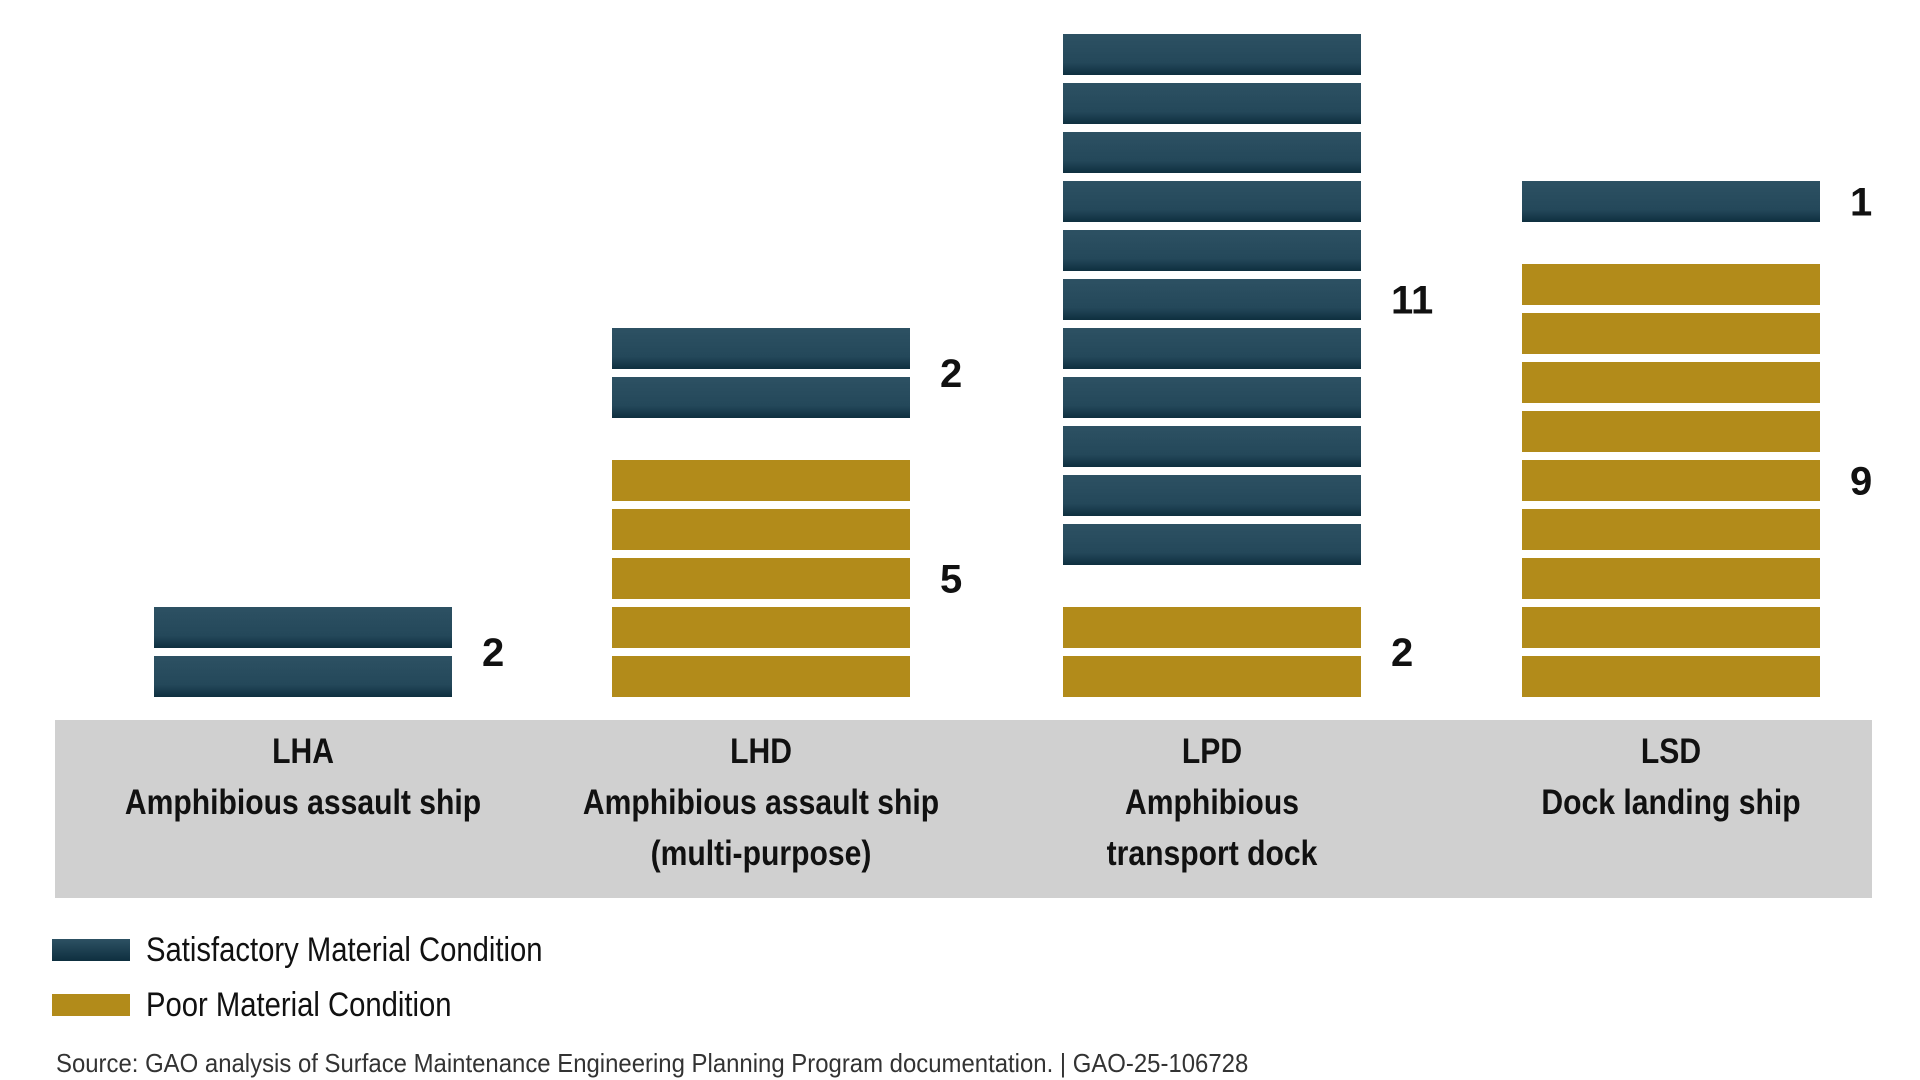 The image size is (1920, 1080). I want to click on data-label-poor: 5, so click(951, 580).